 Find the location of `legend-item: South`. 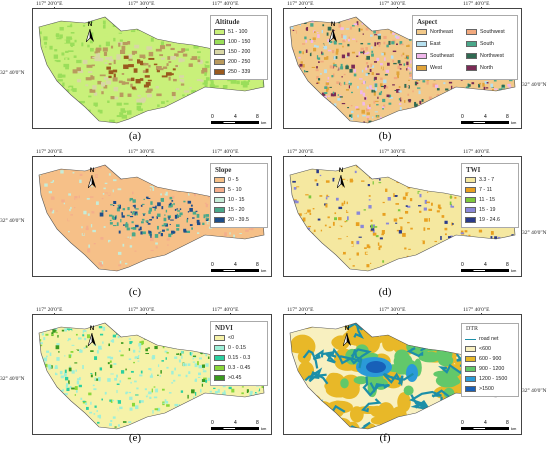

legend-item: South is located at coordinates (480, 44).